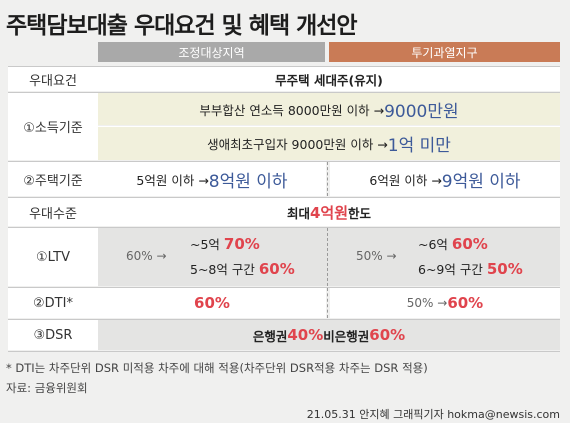  Describe the element at coordinates (387, 335) in the screenshot. I see `dsr-highlight2: 60%` at that location.